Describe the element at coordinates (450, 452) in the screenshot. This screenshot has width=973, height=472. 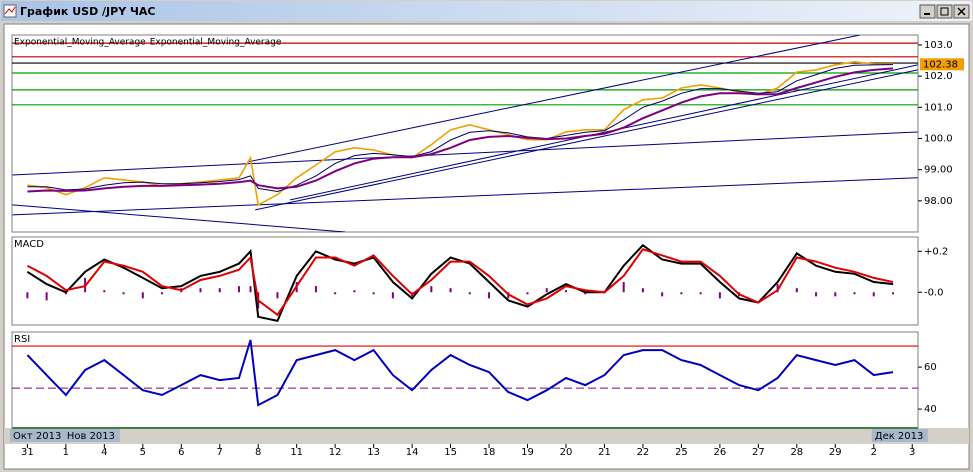
I see `x-tick-label: 15` at that location.